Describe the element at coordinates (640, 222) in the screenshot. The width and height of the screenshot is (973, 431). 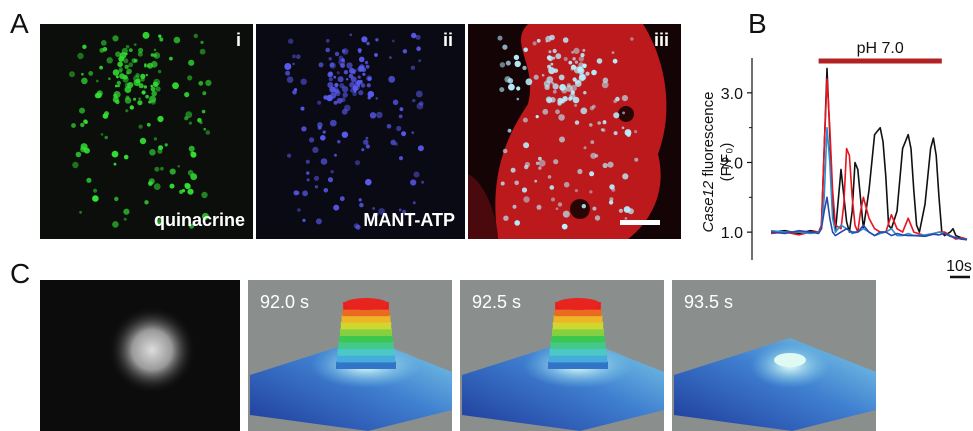
I see `scale-bar` at that location.